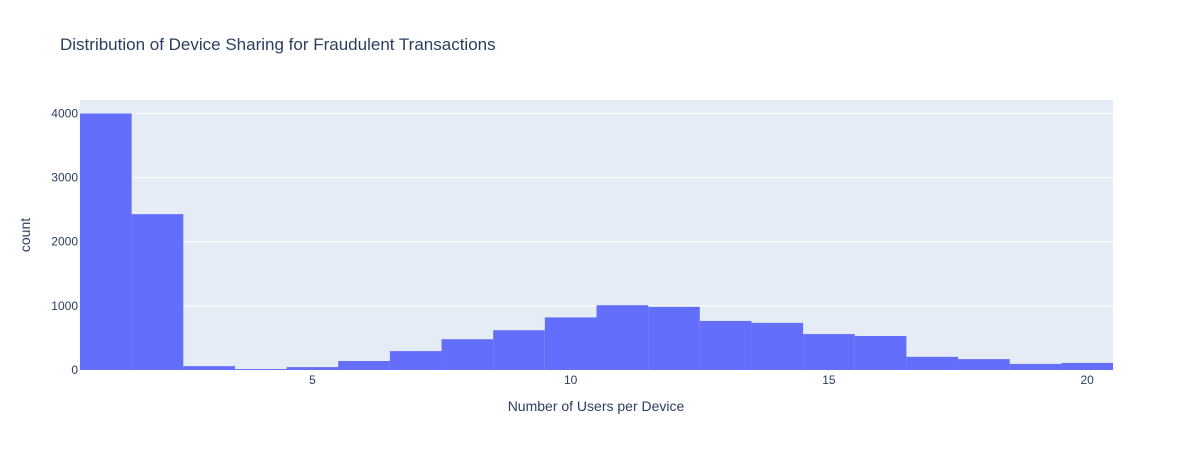 The width and height of the screenshot is (1193, 450). I want to click on y-tick-label: 4000, so click(64, 113).